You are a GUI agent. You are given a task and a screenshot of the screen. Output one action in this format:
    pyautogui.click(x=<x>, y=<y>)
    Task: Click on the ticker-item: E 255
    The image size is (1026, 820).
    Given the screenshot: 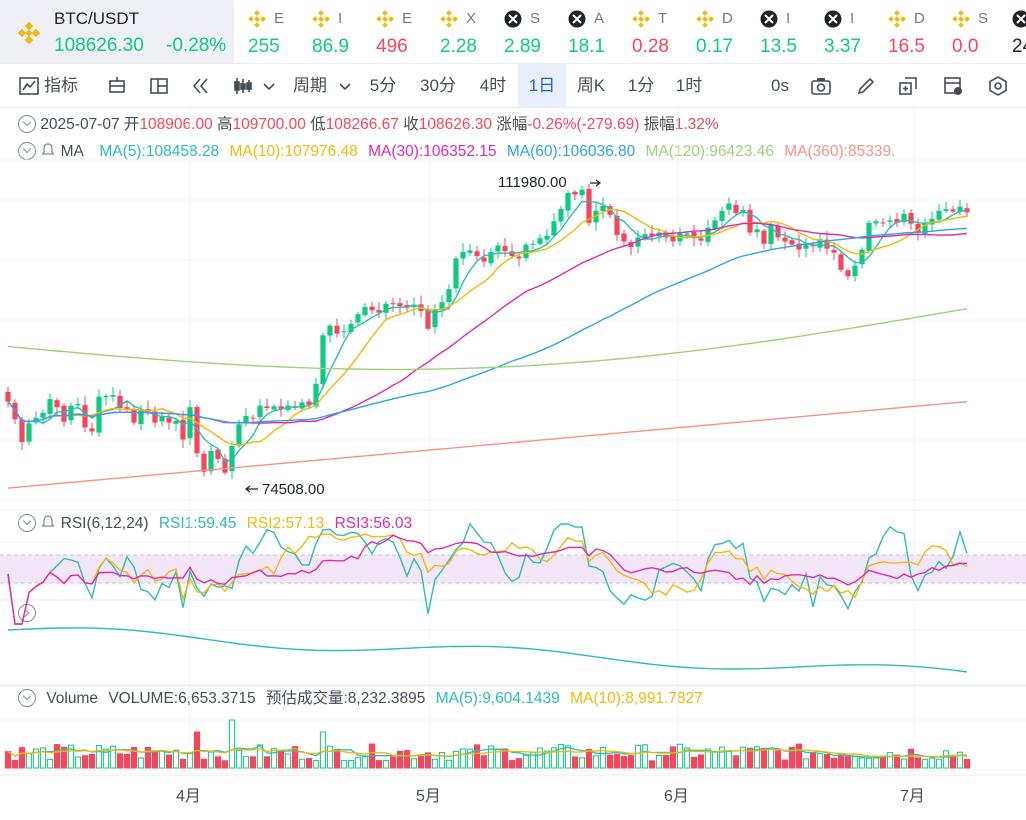 What is the action you would take?
    pyautogui.click(x=266, y=31)
    